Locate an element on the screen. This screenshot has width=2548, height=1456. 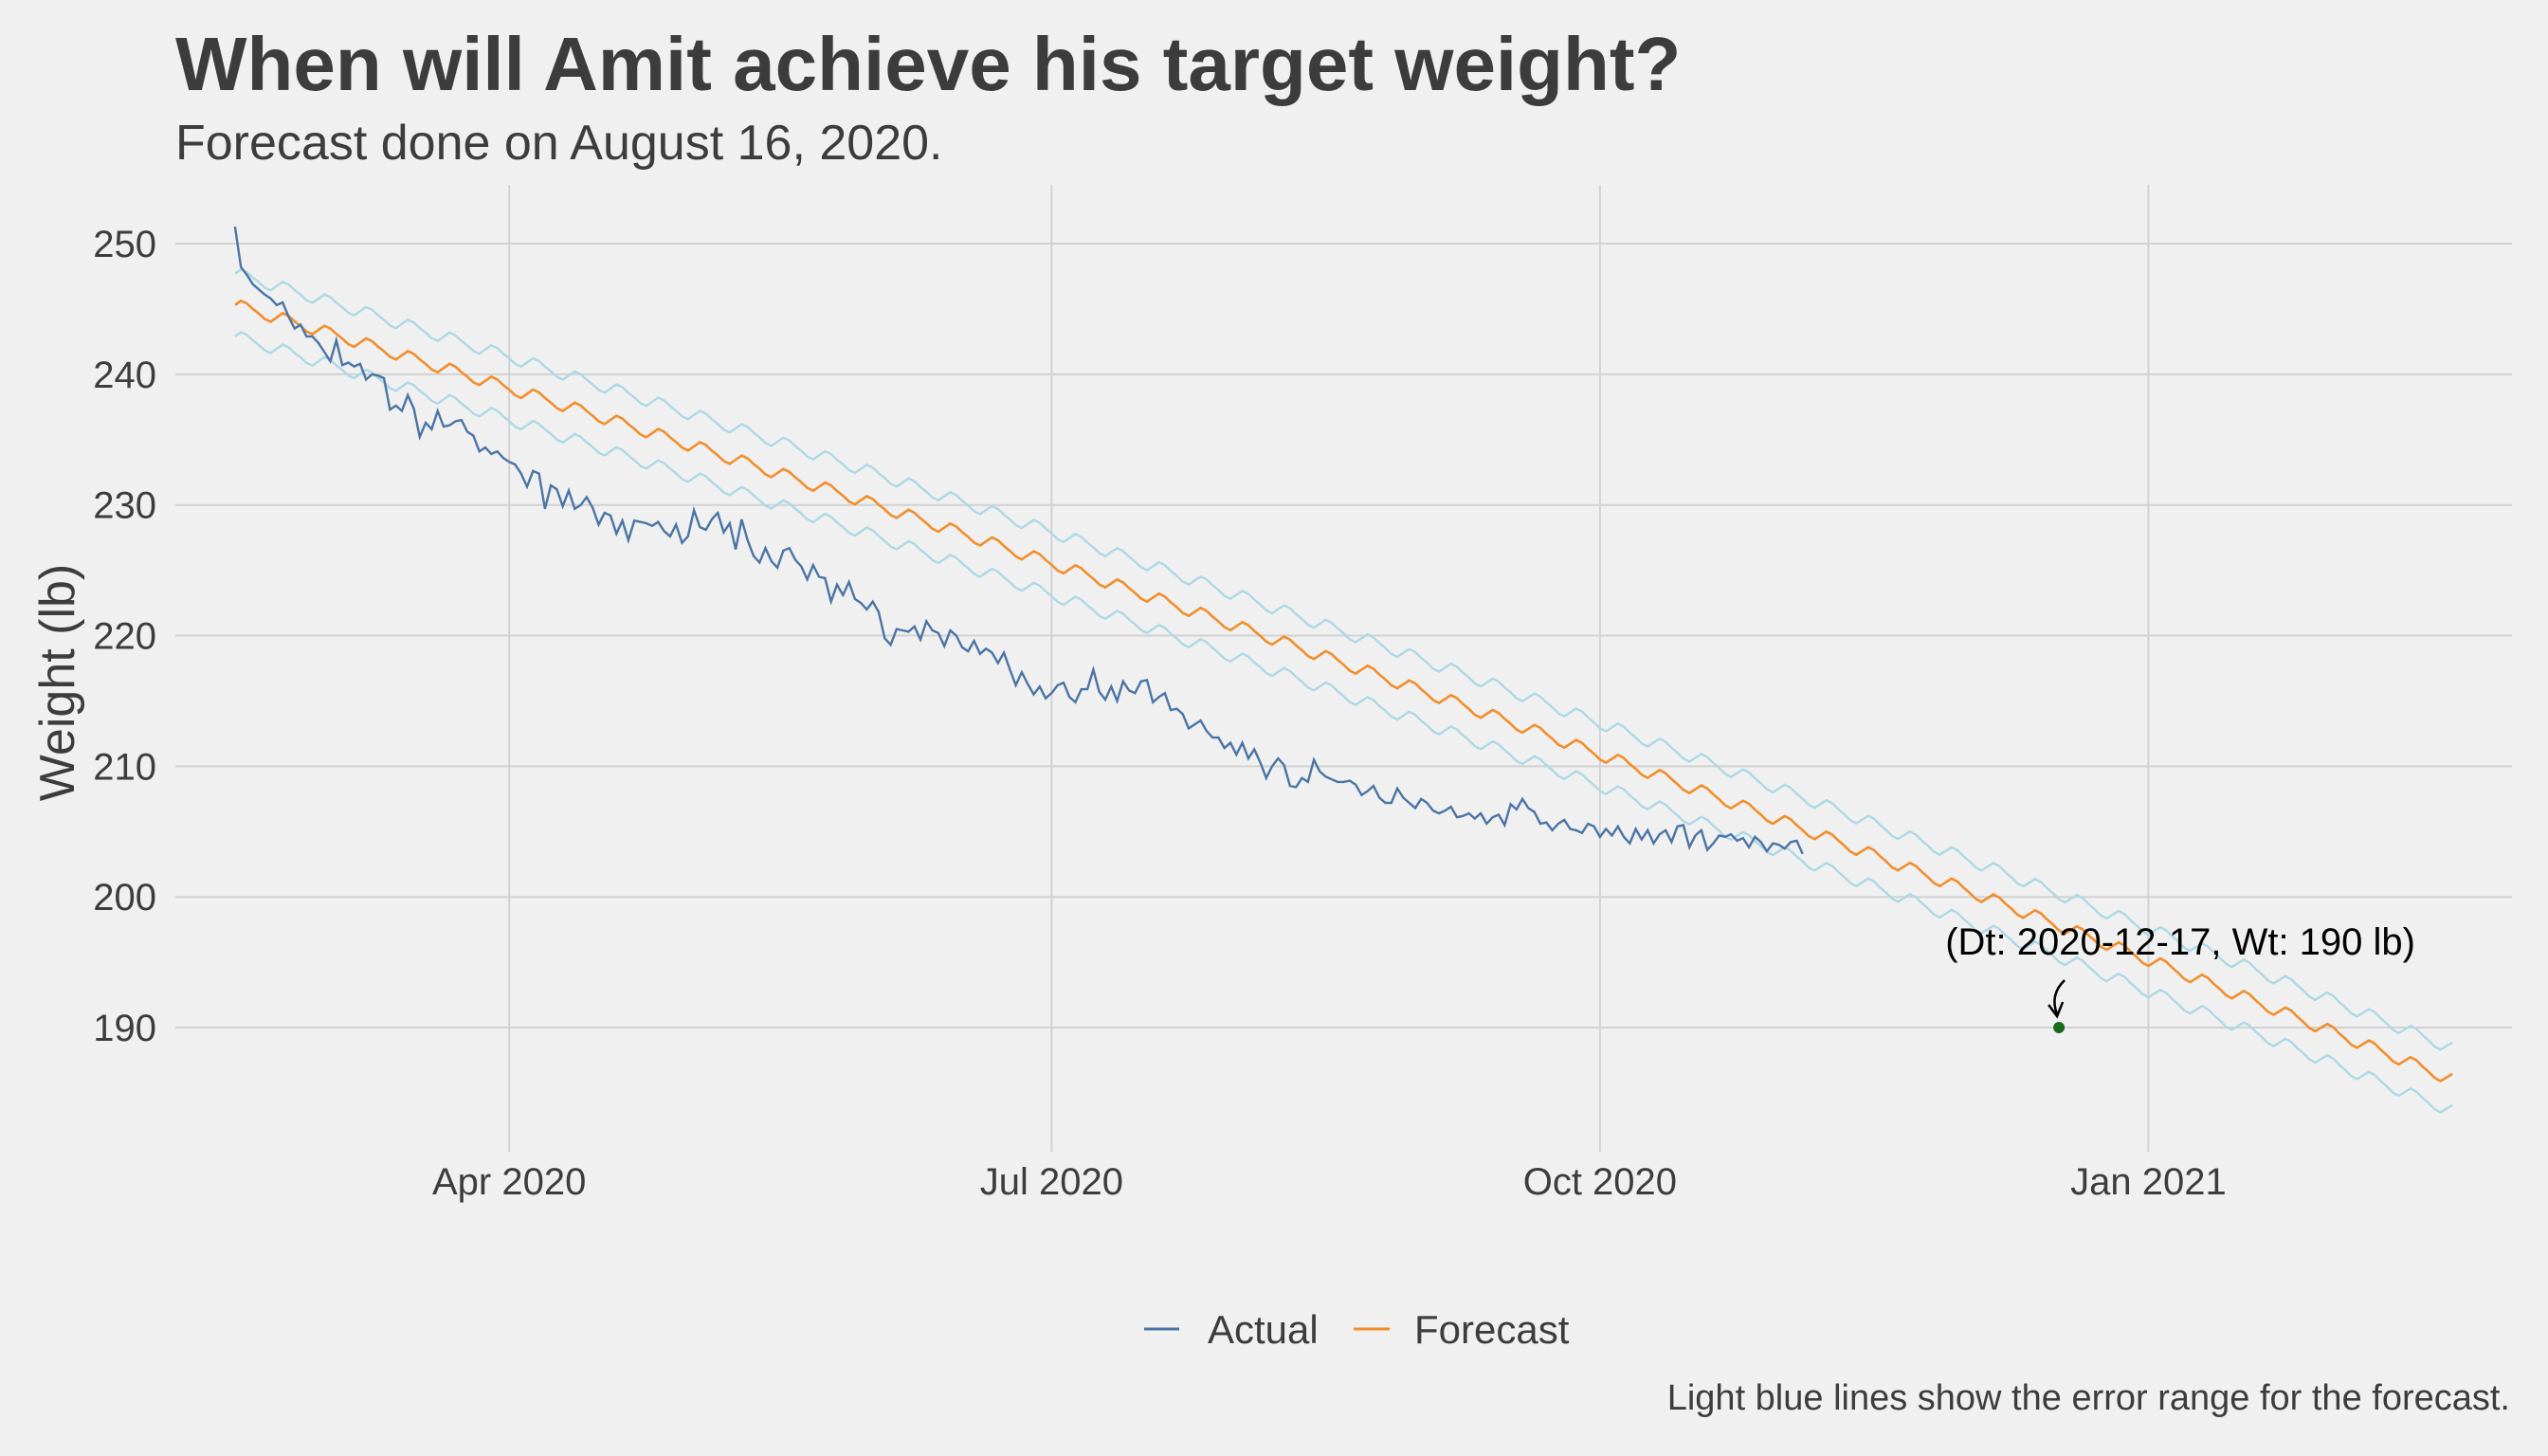
y-tick-label-190: 190 is located at coordinates (125, 1028).